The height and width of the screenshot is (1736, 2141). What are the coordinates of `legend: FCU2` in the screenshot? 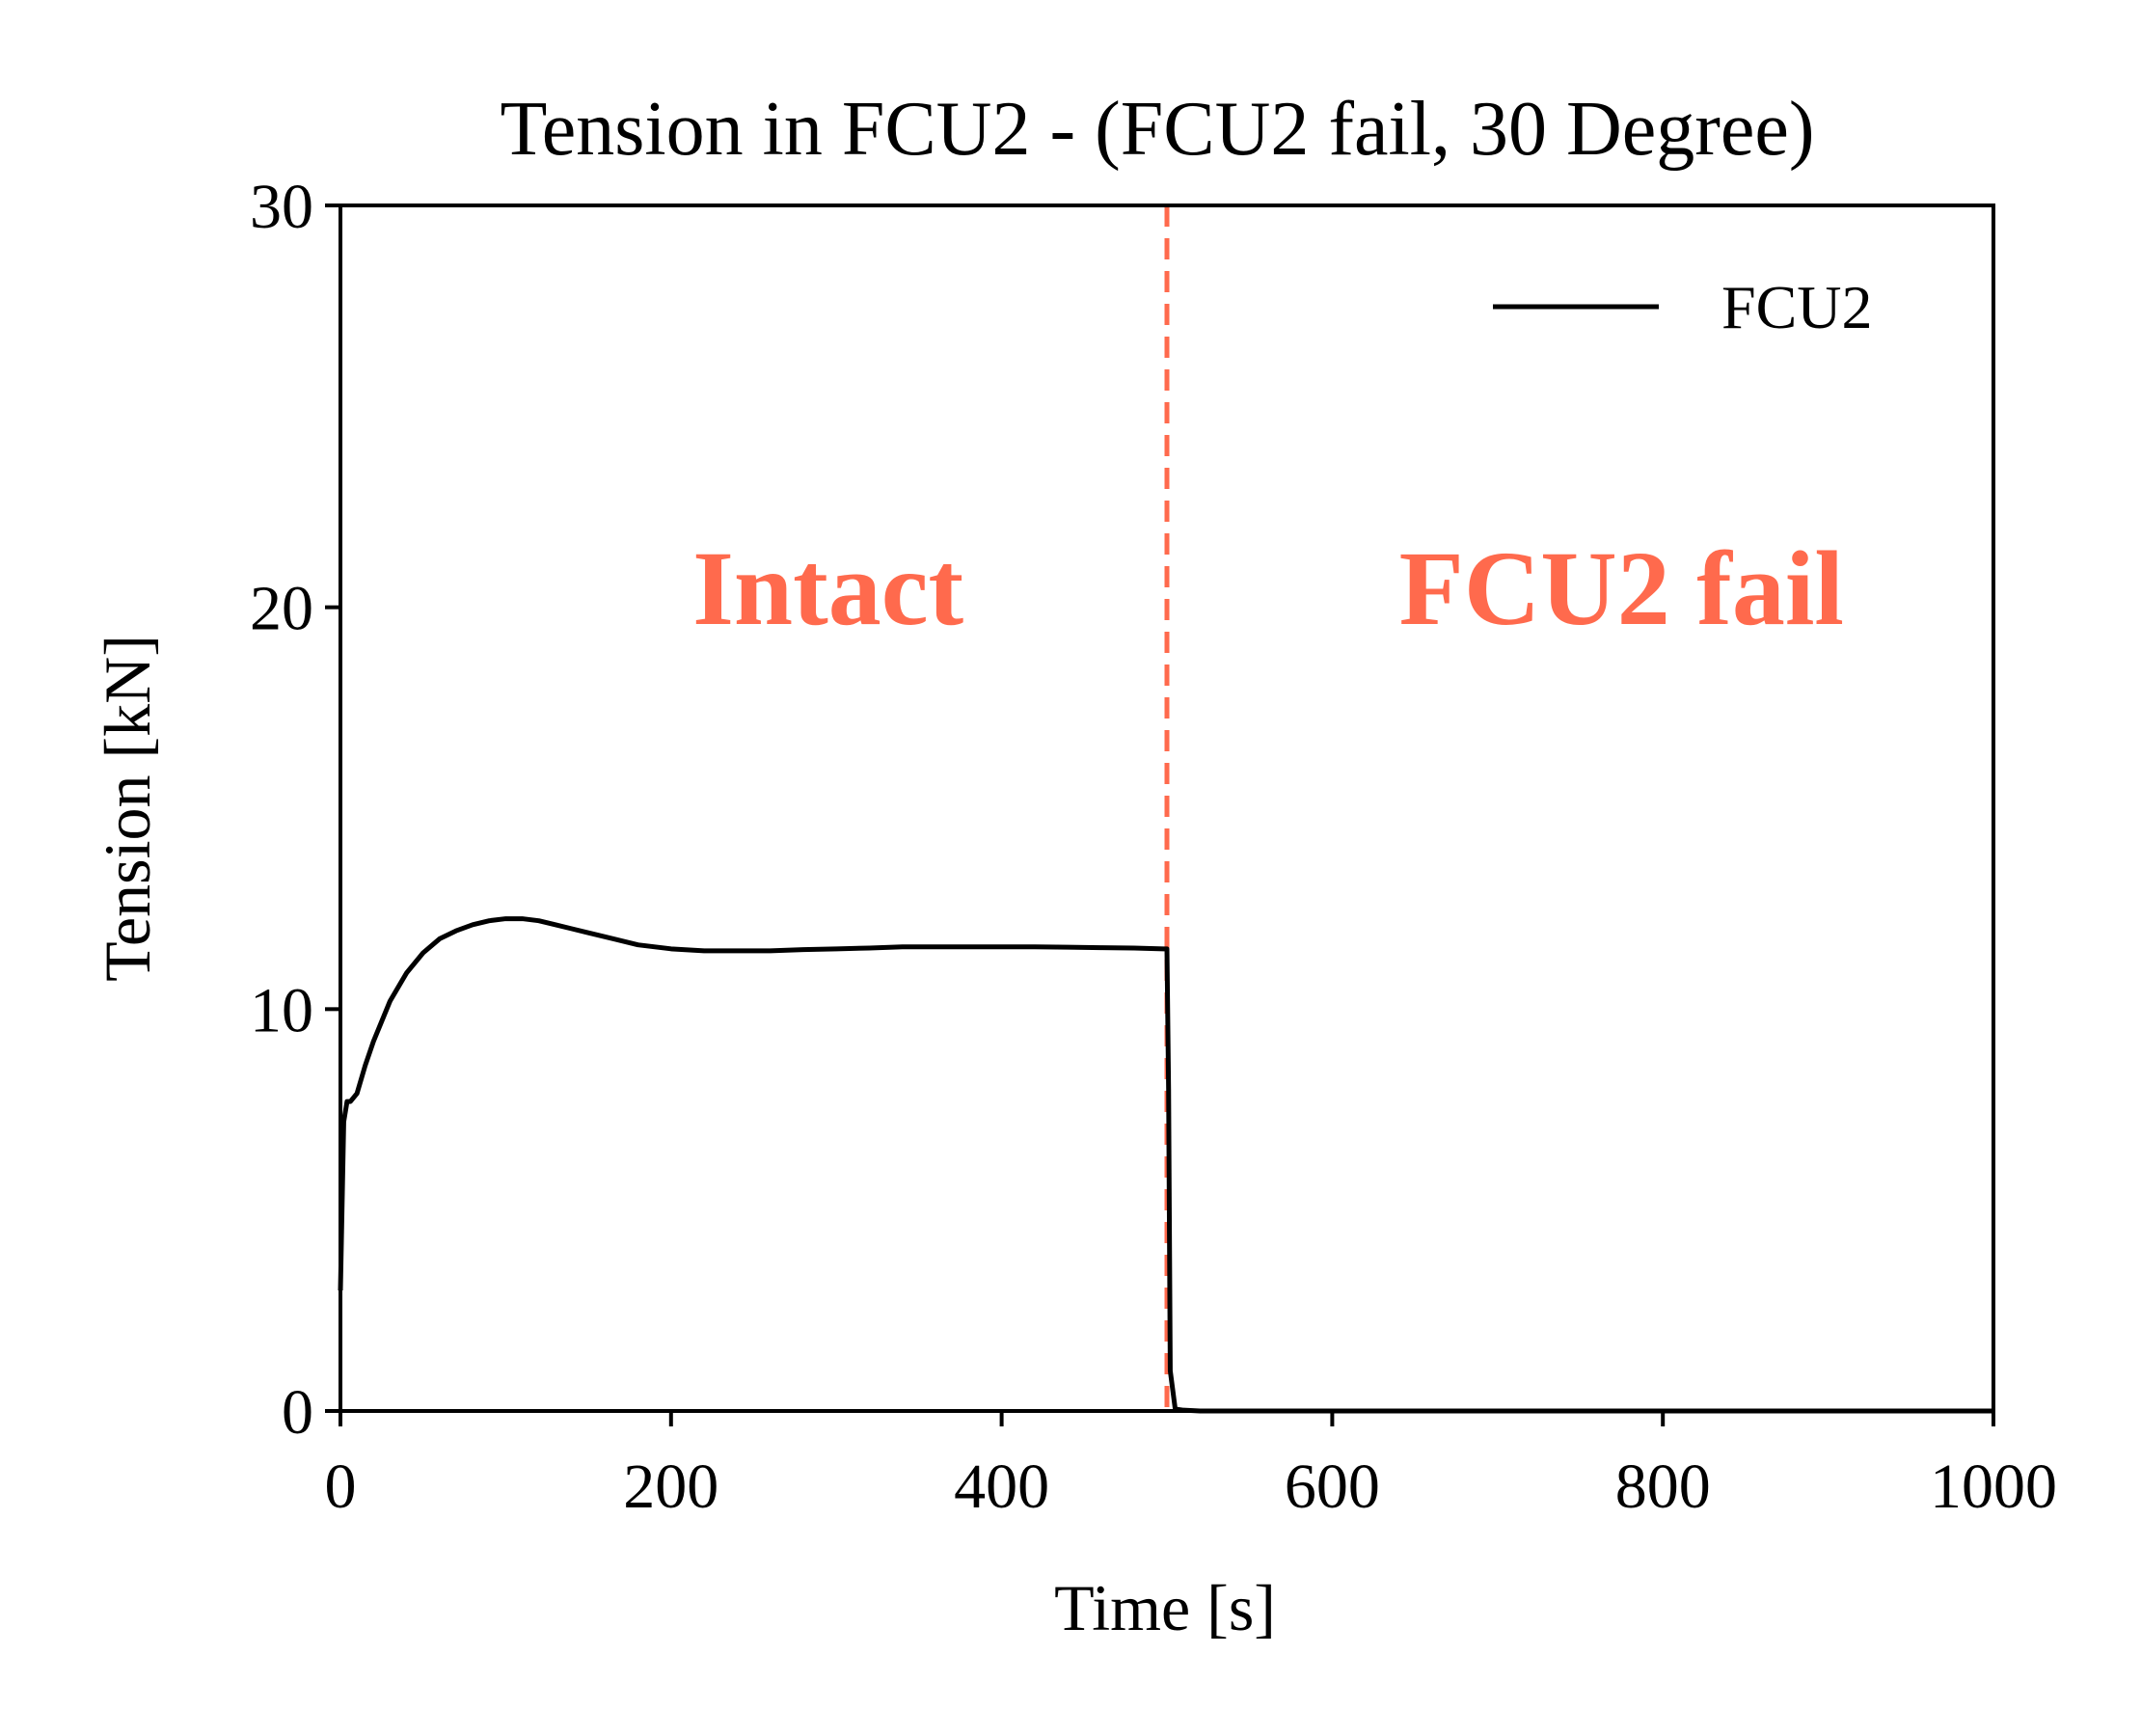 It's located at (1683, 307).